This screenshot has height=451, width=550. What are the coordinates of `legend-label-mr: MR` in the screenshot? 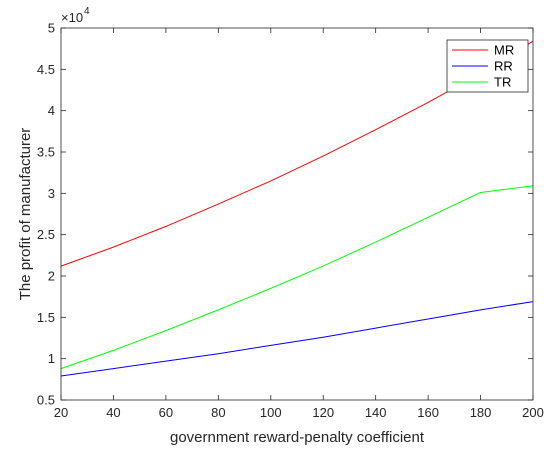 It's located at (504, 50).